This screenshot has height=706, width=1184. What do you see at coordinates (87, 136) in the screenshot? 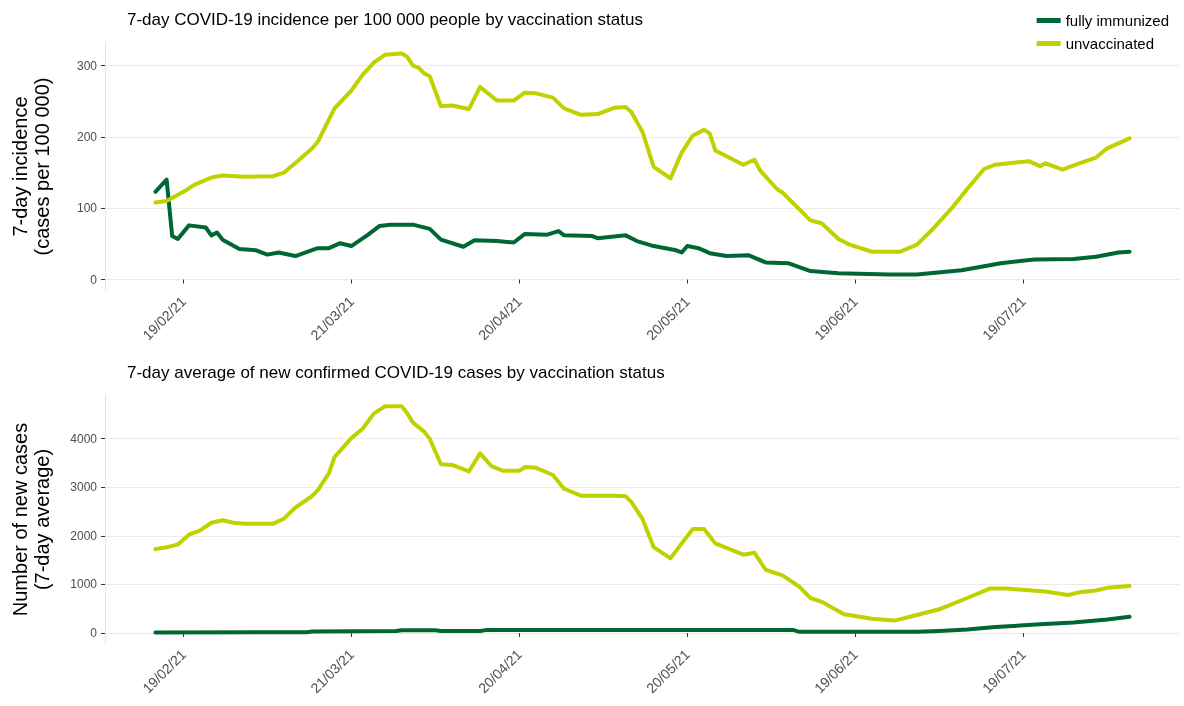
I see `y-tick-label: 200` at bounding box center [87, 136].